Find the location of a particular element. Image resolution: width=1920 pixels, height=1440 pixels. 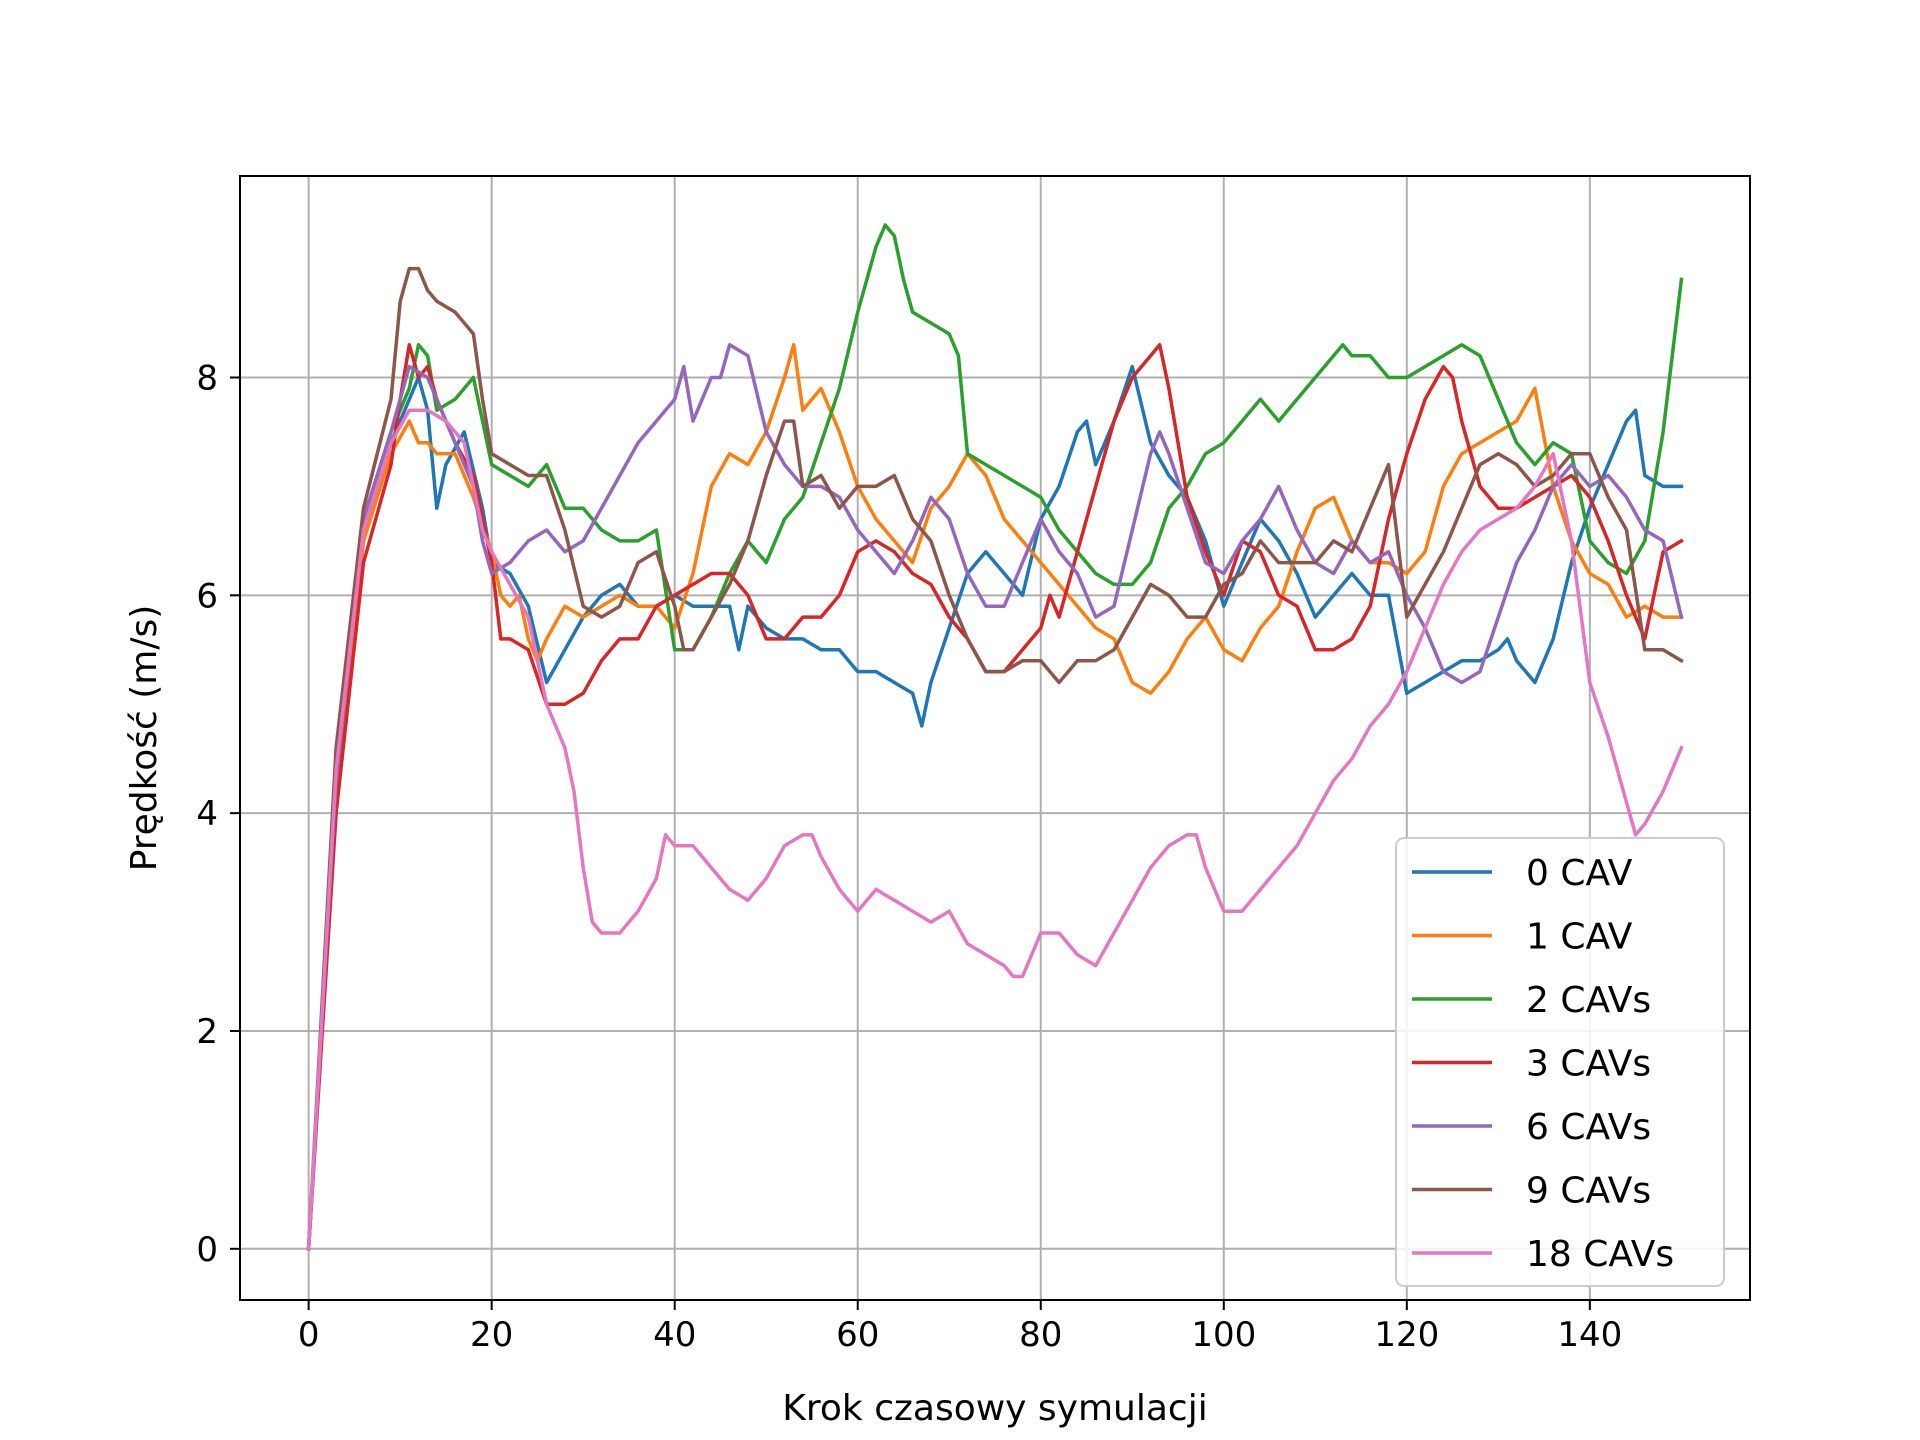

x-axis-label: Krok czasowy symulacji is located at coordinates (994, 1408).